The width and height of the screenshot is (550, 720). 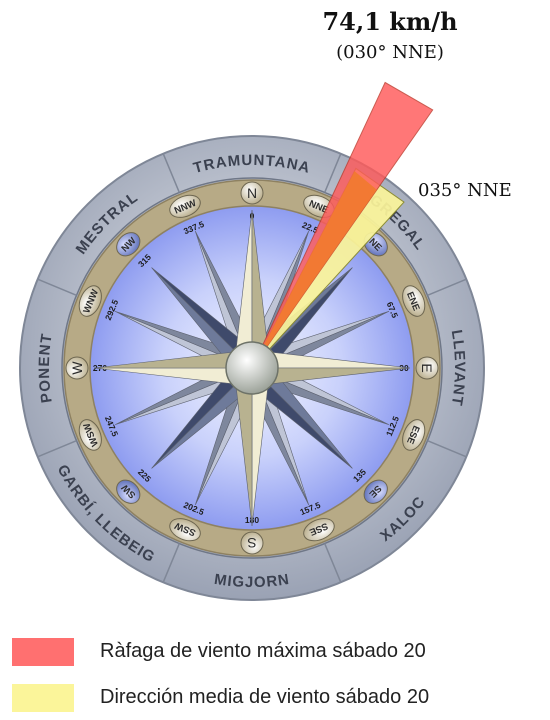 I want to click on compass-point-label: N, so click(x=252, y=193).